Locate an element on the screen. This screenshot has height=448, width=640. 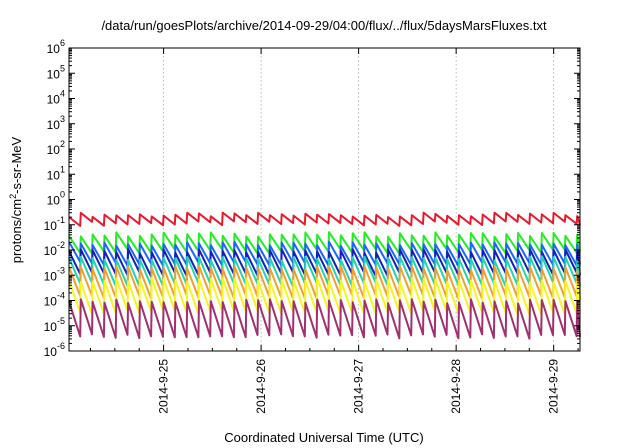
x-tick-label: 2014-9-26 is located at coordinates (261, 386).